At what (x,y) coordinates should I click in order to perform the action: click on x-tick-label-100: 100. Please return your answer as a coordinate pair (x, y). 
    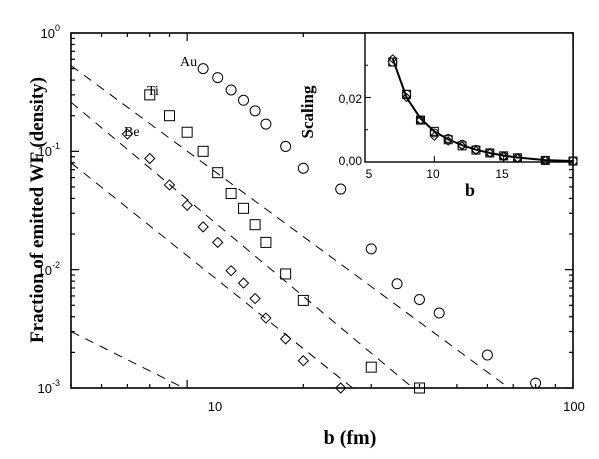
    Looking at the image, I should click on (574, 406).